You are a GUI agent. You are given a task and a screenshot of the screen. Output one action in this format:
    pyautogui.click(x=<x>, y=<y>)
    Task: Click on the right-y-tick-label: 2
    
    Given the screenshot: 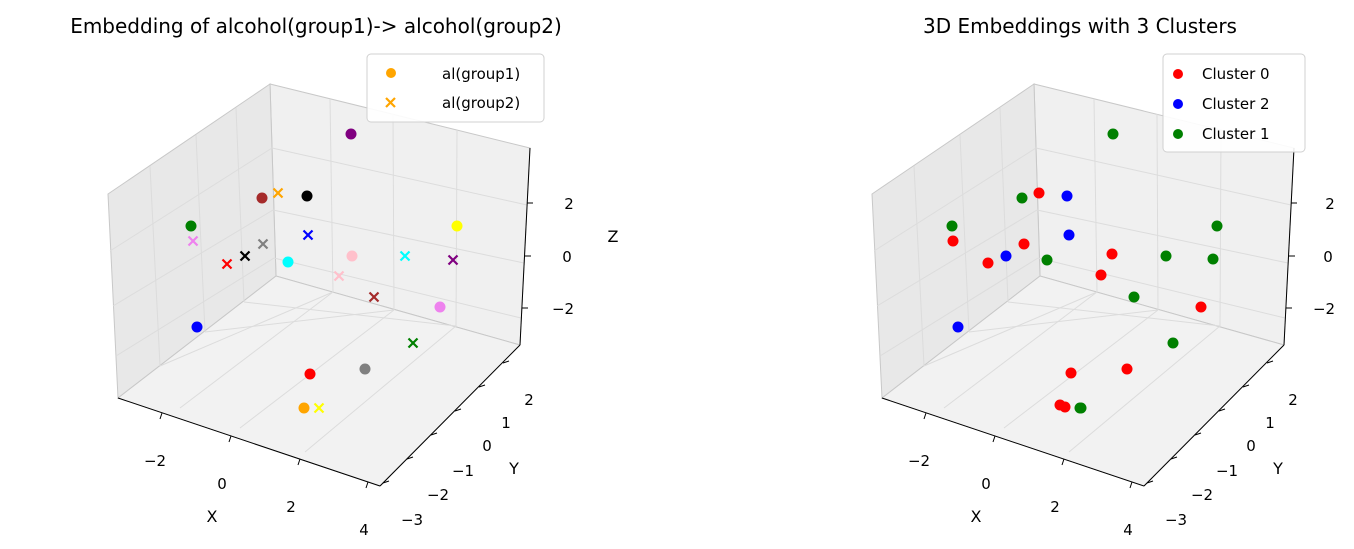 What is the action you would take?
    pyautogui.click(x=1293, y=400)
    